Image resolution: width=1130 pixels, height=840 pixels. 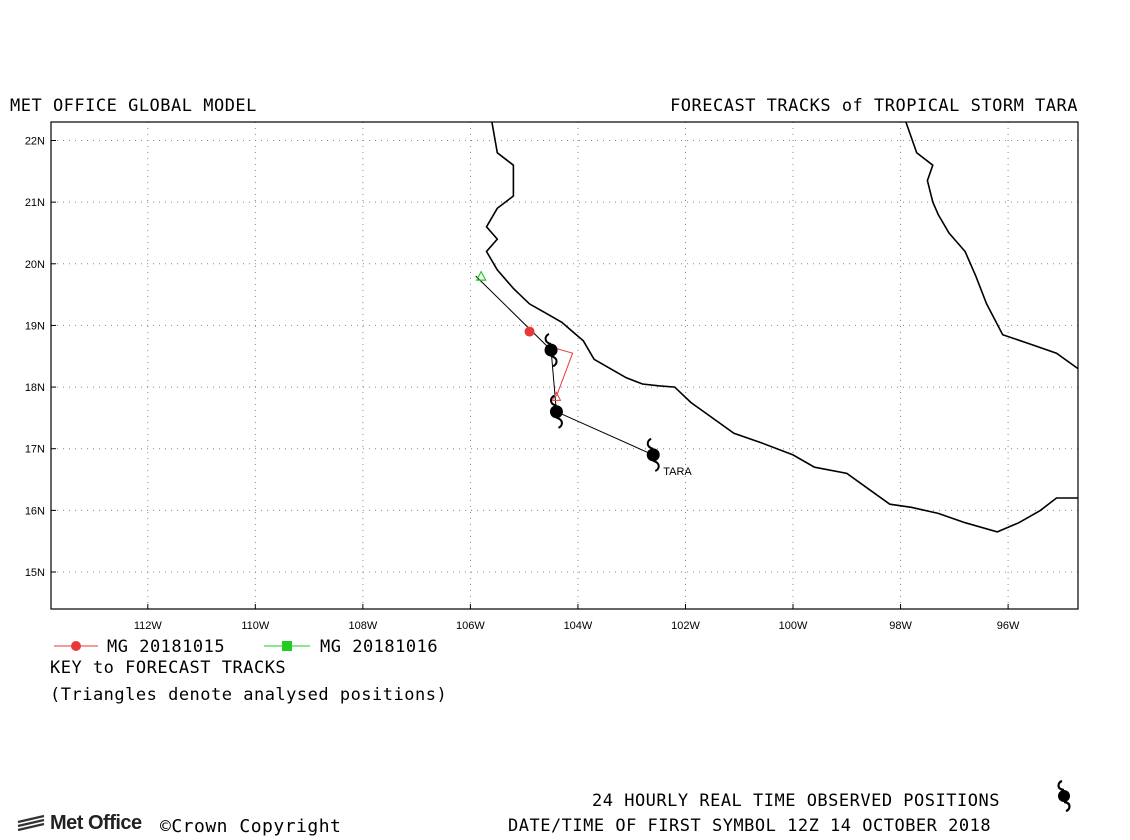 What do you see at coordinates (166, 647) in the screenshot?
I see `legend-label-mg-20181015: MG 20181015` at bounding box center [166, 647].